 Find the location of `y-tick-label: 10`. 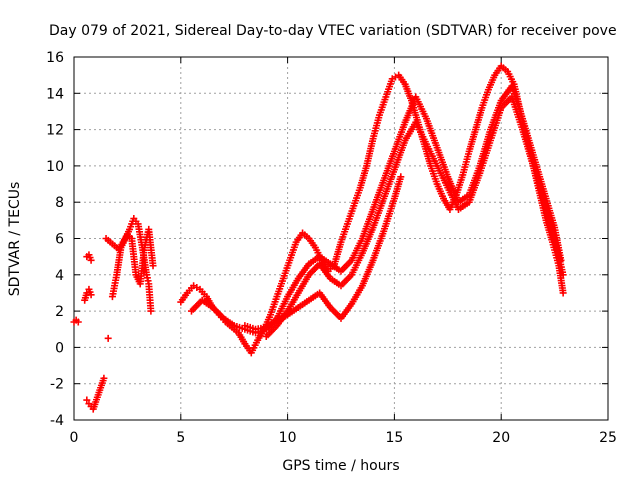

y-tick-label: 10 is located at coordinates (55, 167).